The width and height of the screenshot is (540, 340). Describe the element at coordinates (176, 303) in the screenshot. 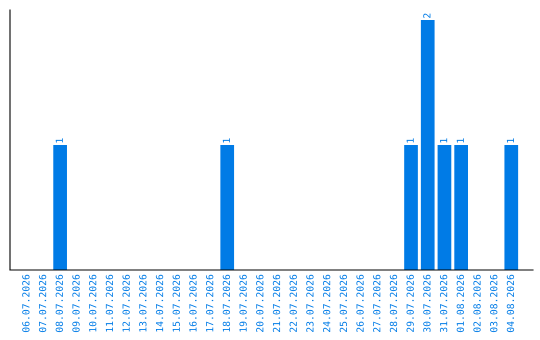

I see `x-tick-label: 15.07.2026` at that location.